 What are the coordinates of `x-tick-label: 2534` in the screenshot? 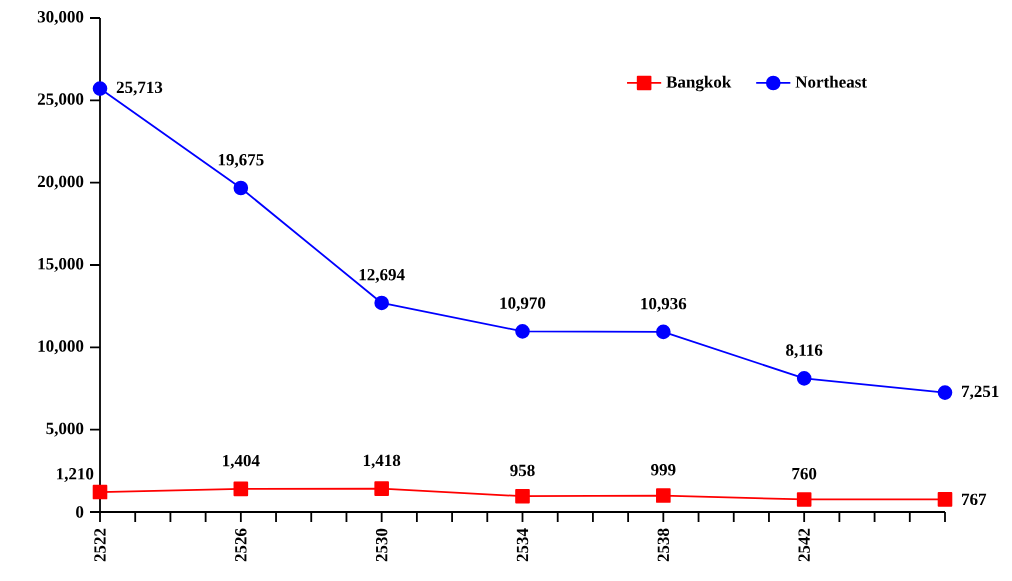 It's located at (522, 545).